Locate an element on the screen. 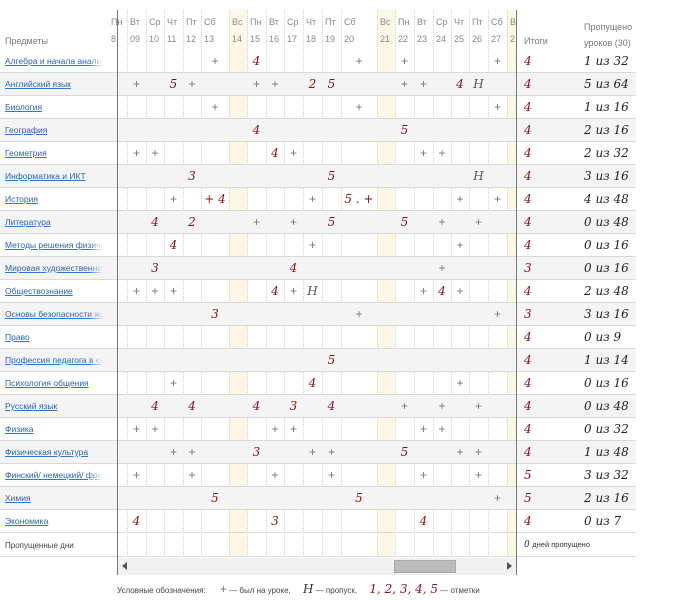 The height and width of the screenshot is (600, 676). subject-link: Химия is located at coordinates (54, 498).